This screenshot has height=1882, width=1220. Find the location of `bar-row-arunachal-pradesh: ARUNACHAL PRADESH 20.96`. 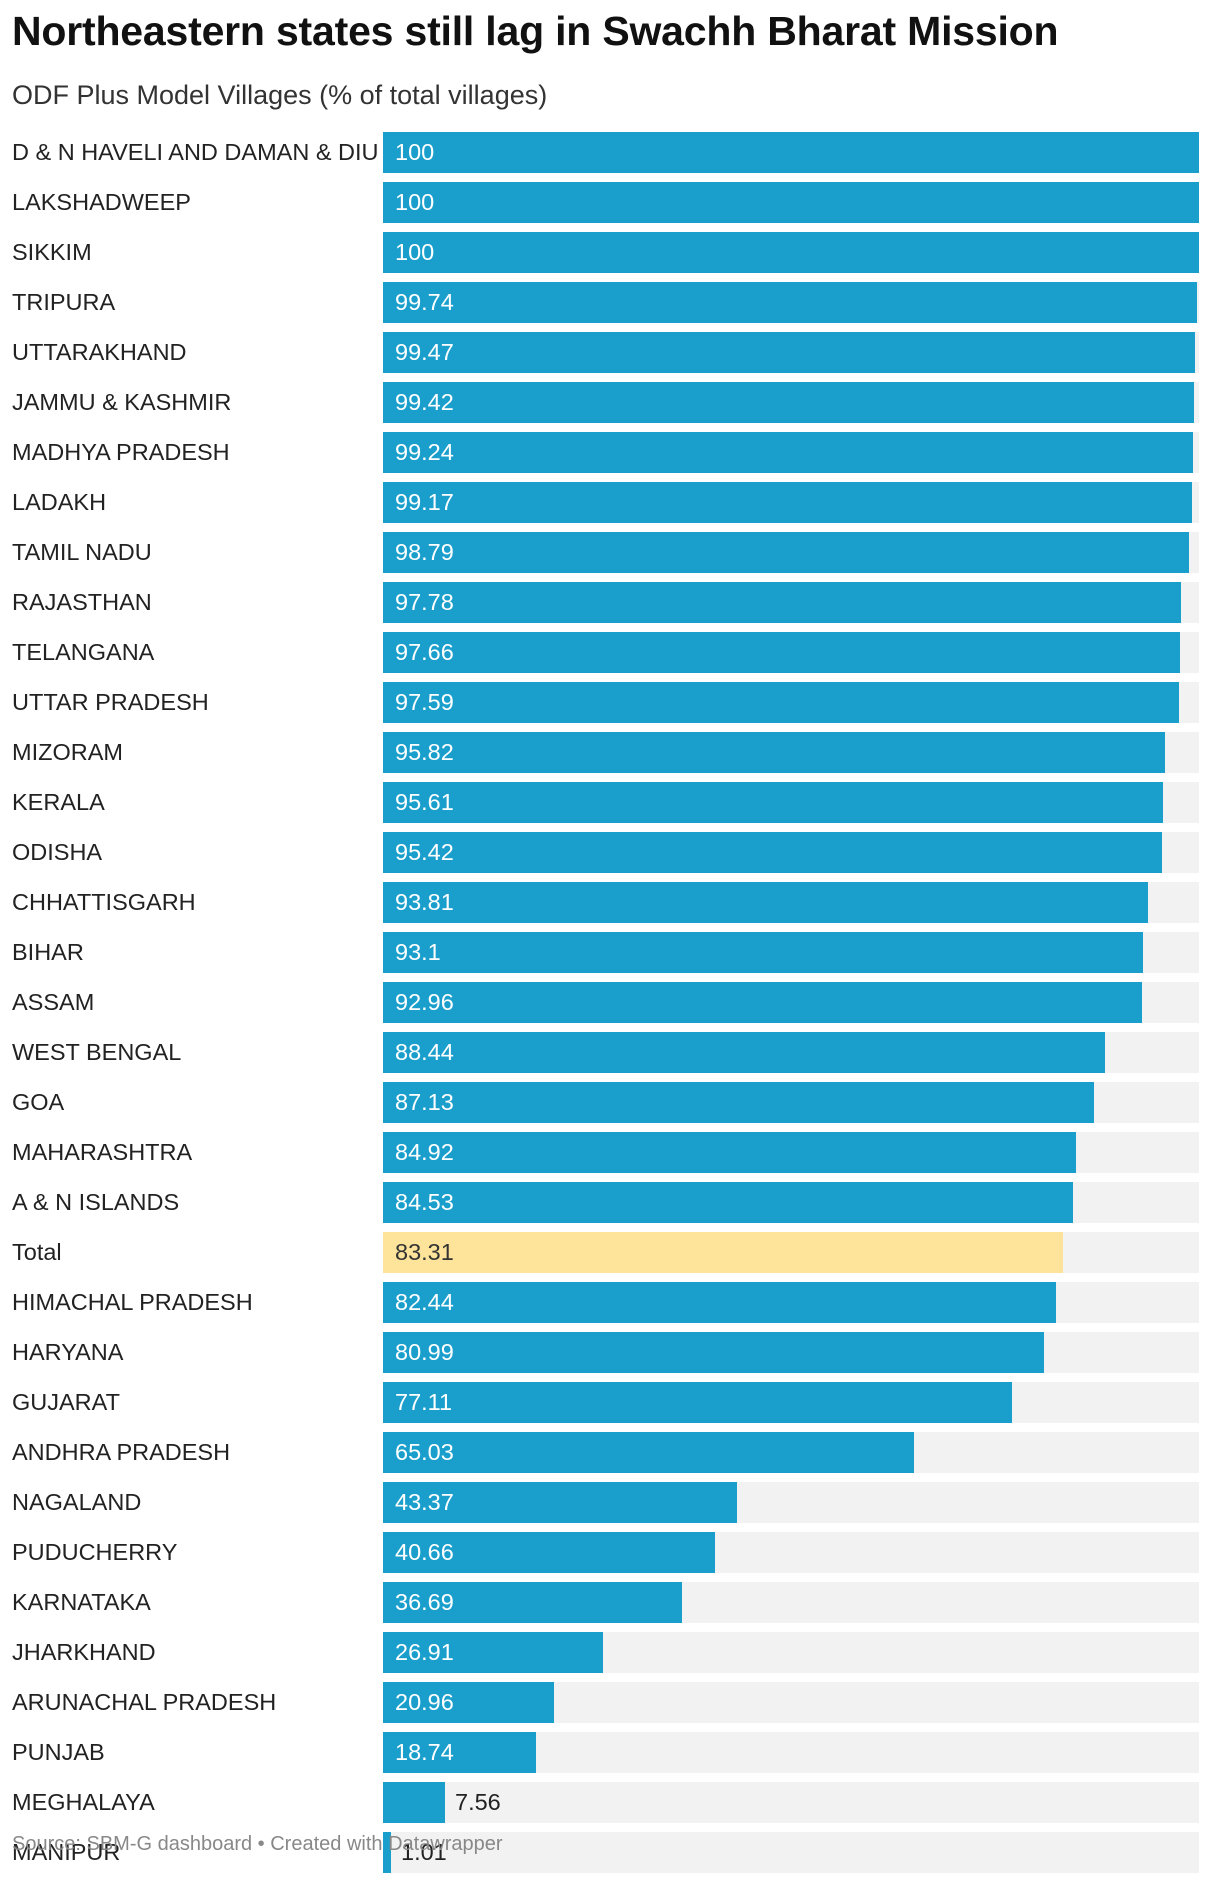

bar-row-arunachal-pradesh: ARUNACHAL PRADESH 20.96 is located at coordinates (610, 1702).